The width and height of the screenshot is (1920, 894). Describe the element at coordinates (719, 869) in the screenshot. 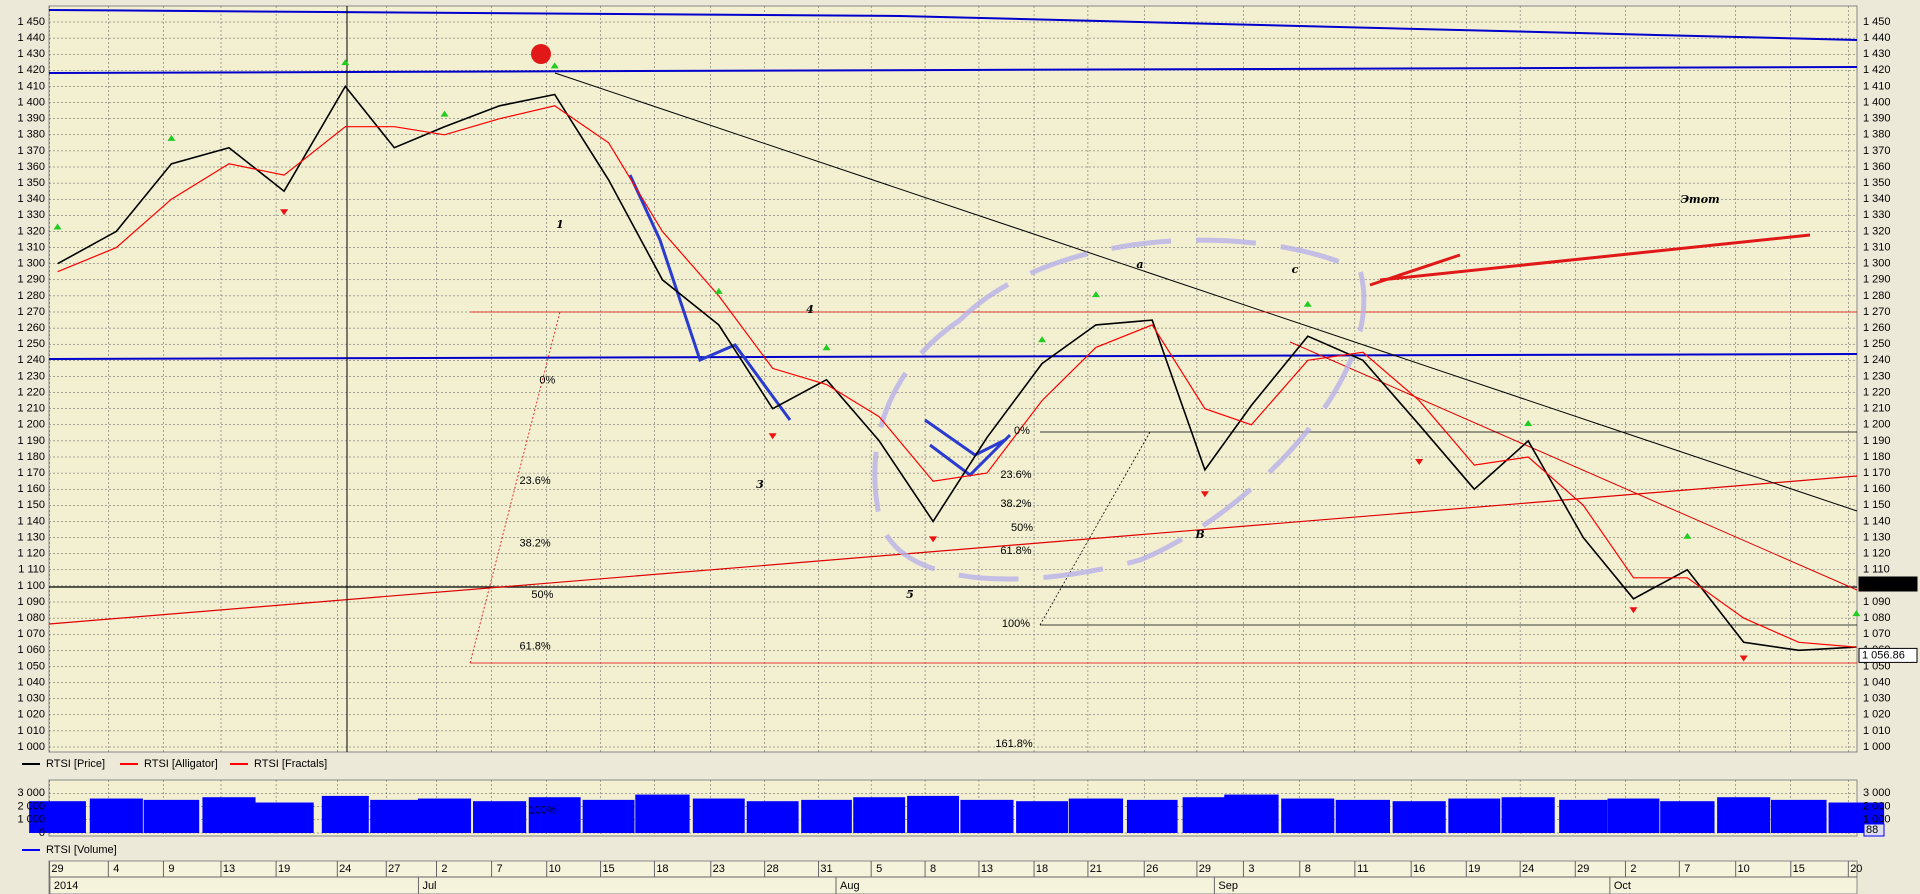

I see `x-tick-label: 23` at that location.